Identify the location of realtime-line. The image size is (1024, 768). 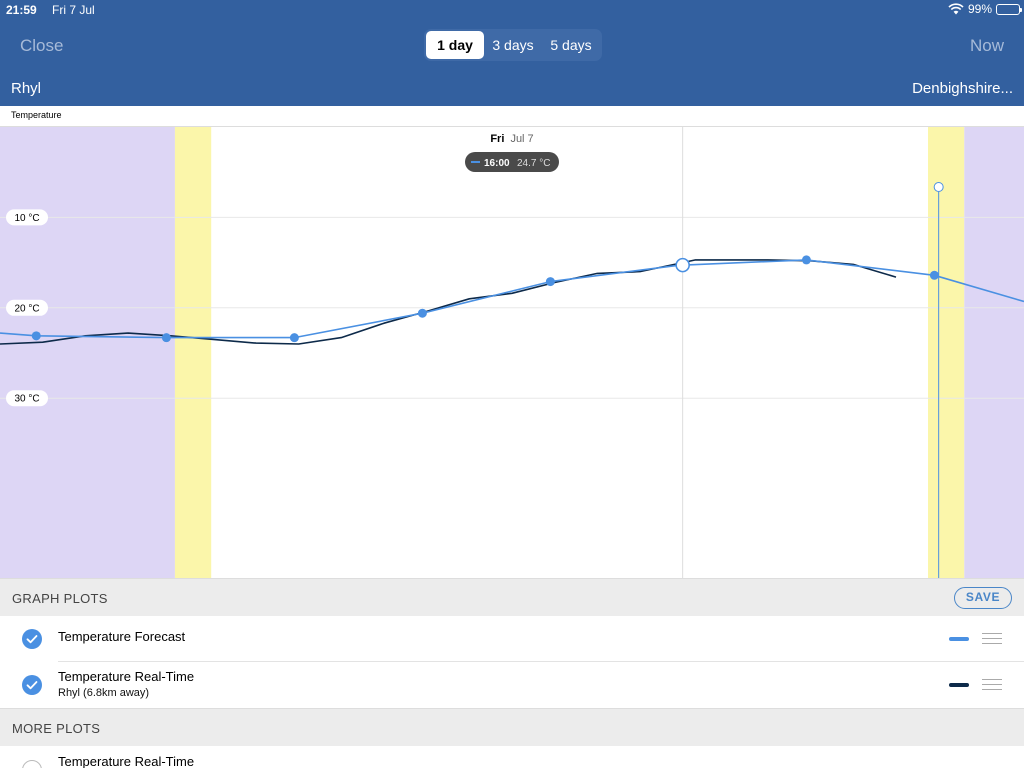
(448, 302).